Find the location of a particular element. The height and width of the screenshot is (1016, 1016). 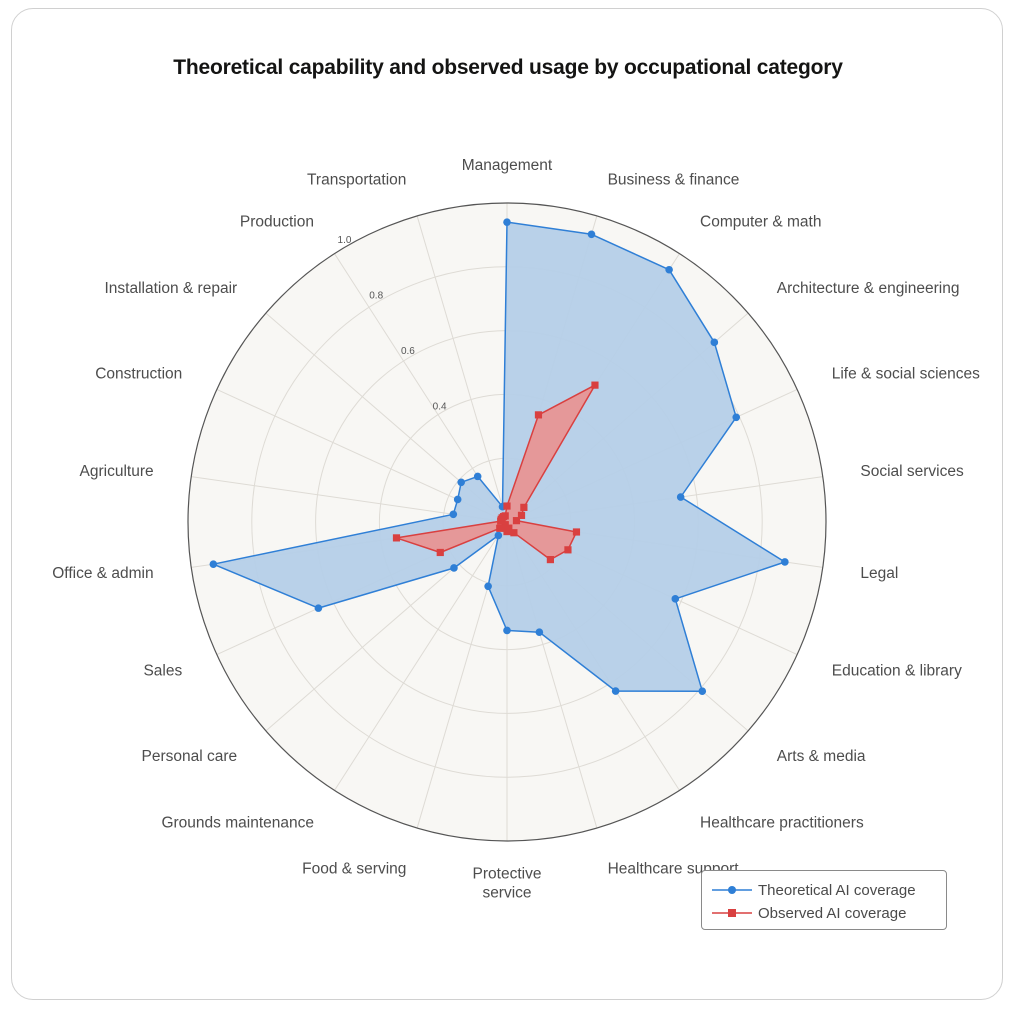

category-label-line: Agriculture is located at coordinates (117, 471).